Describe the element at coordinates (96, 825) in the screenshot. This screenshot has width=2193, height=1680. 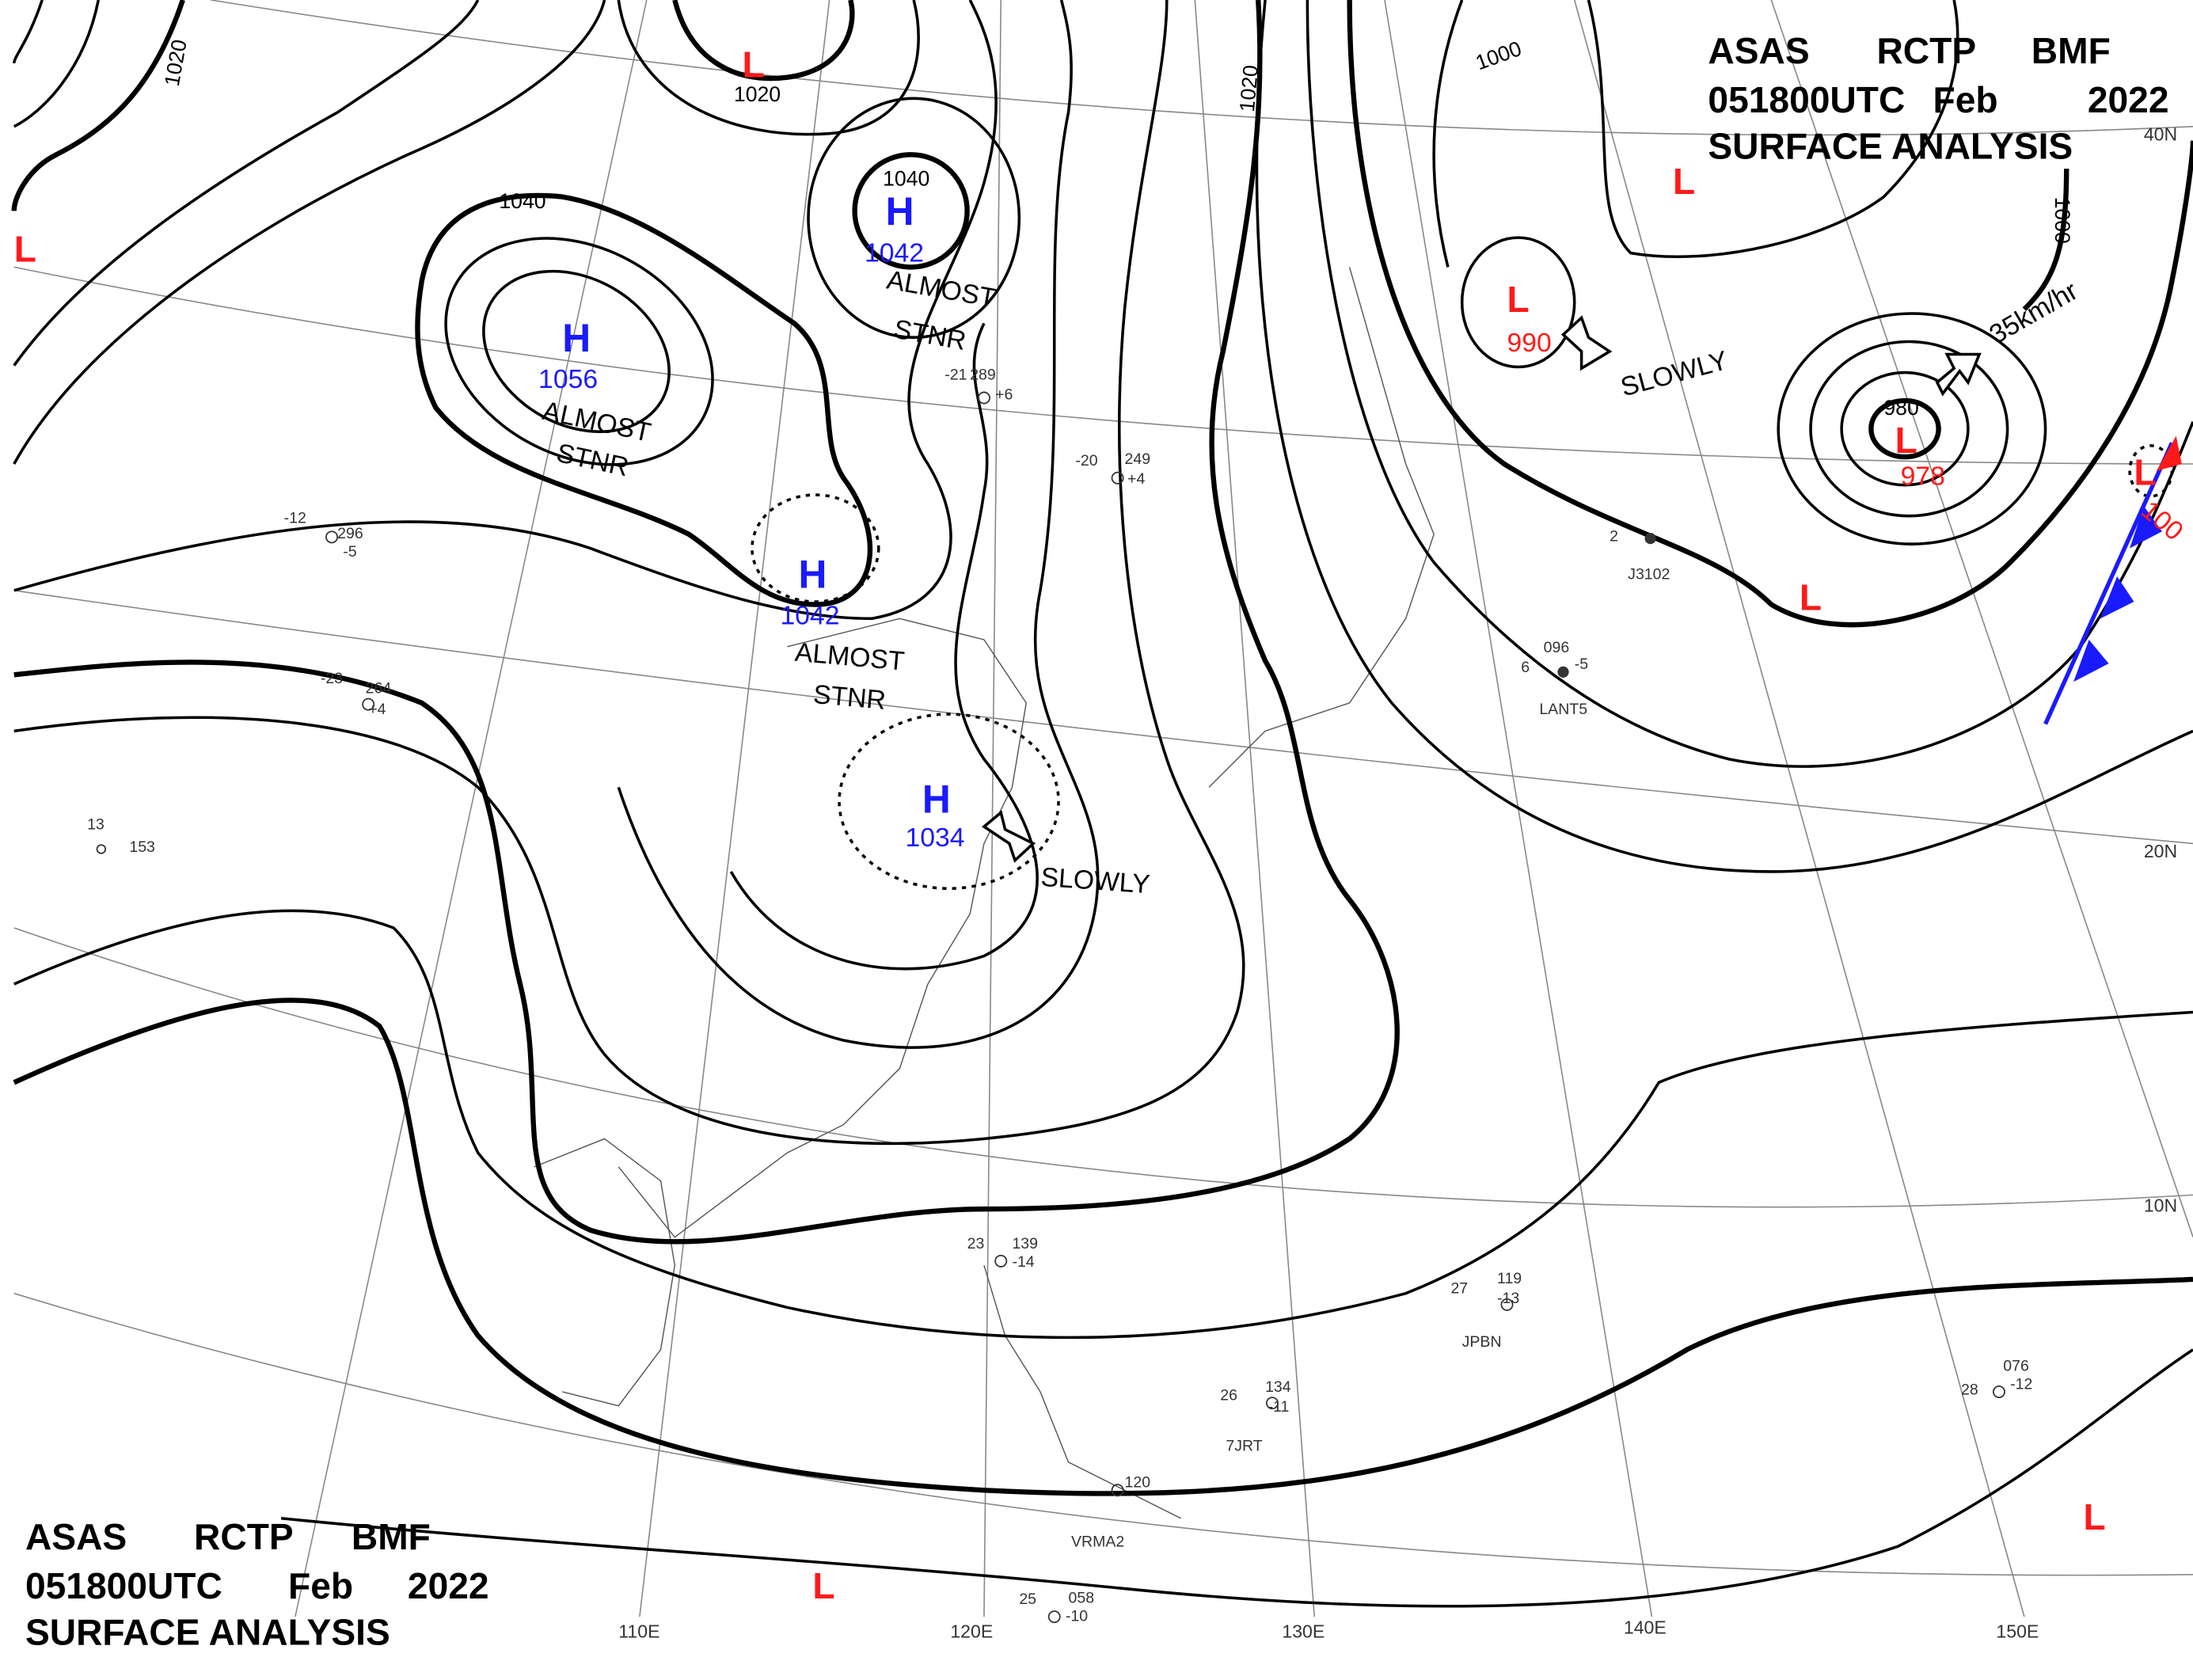
I see `station-temp: 13` at that location.